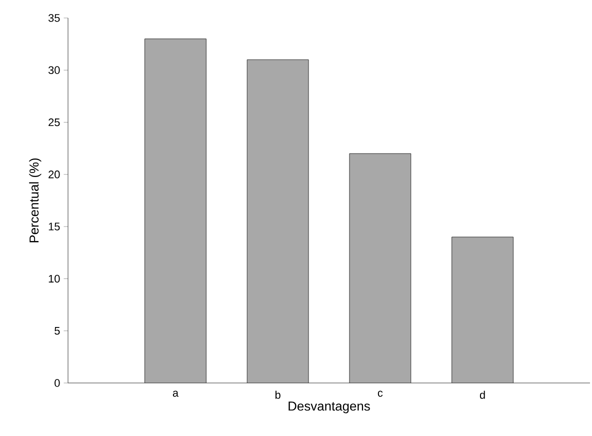 The image size is (592, 436). What do you see at coordinates (54, 122) in the screenshot?
I see `y-tick-label: 25` at bounding box center [54, 122].